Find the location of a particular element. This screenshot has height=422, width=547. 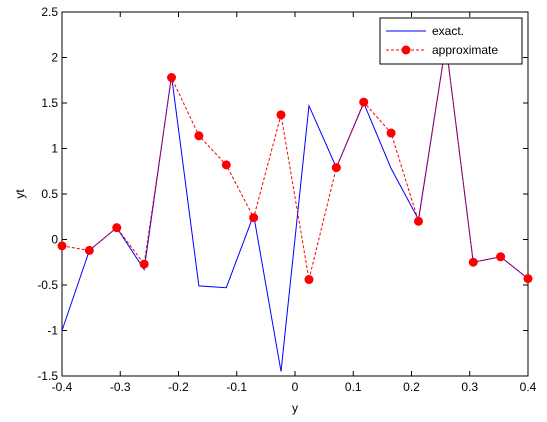

x-tick-label: -0.3 is located at coordinates (120, 387).